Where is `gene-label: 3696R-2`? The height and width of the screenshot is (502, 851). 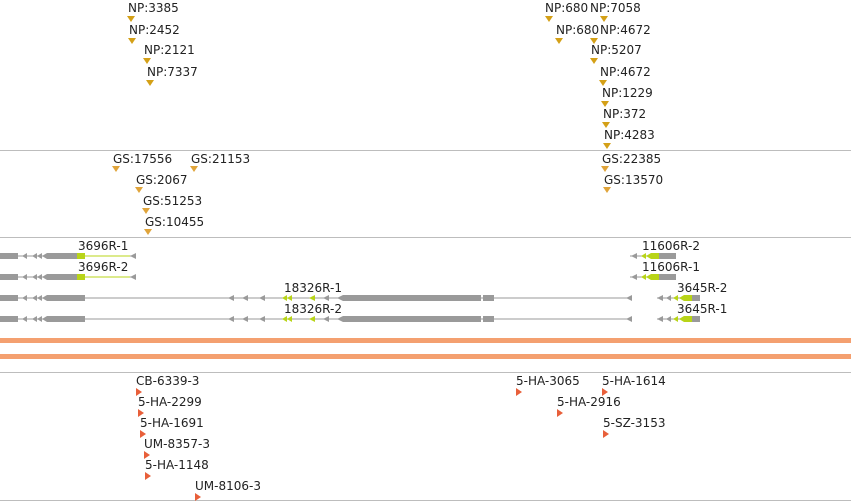
gene-label: 3696R-2 is located at coordinates (103, 267).